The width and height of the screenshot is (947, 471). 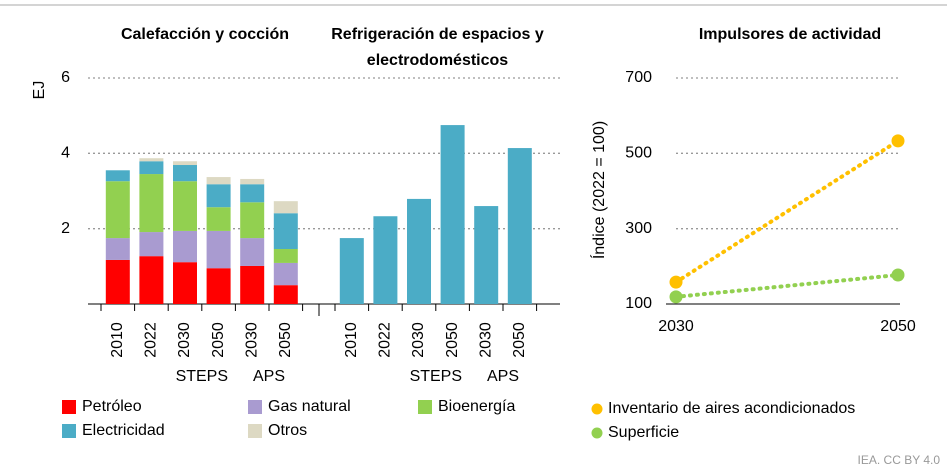 What do you see at coordinates (287, 430) in the screenshot?
I see `legend-label: Otros` at bounding box center [287, 430].